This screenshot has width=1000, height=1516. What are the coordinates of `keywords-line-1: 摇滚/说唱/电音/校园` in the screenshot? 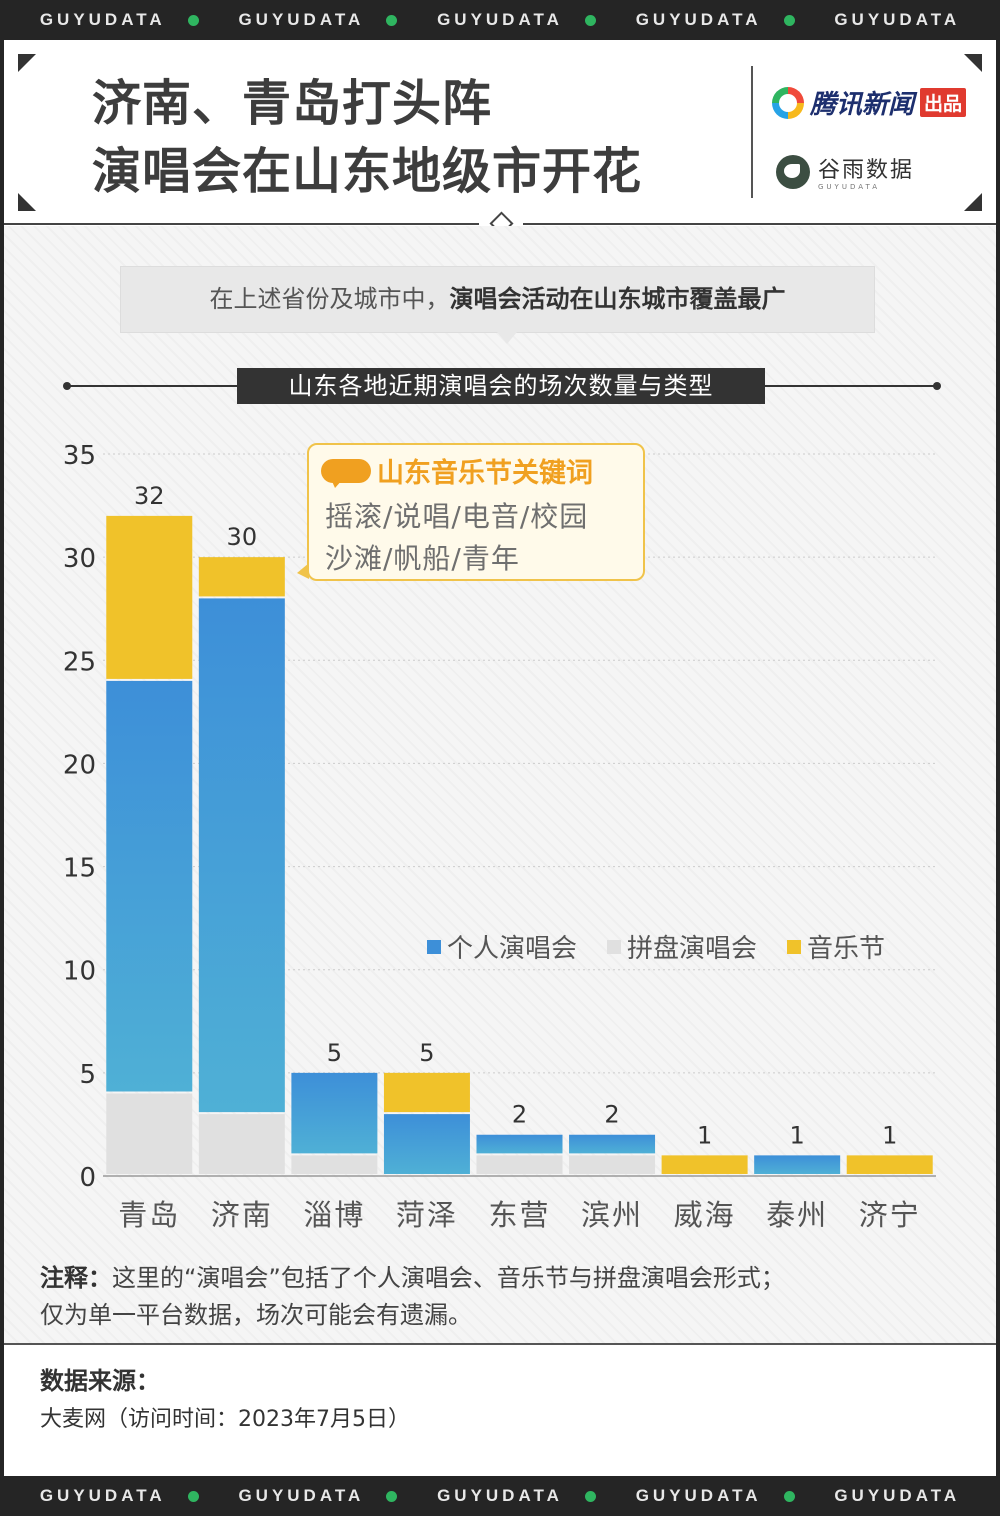 It's located at (457, 516).